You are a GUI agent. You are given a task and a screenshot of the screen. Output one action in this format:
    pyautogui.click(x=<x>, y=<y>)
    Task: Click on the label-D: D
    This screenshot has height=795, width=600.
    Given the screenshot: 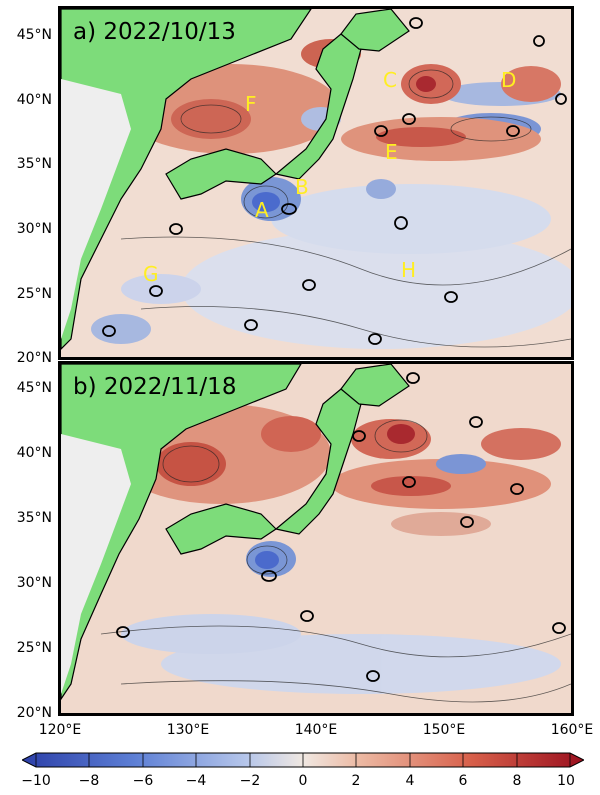 What is the action you would take?
    pyautogui.click(x=508, y=80)
    